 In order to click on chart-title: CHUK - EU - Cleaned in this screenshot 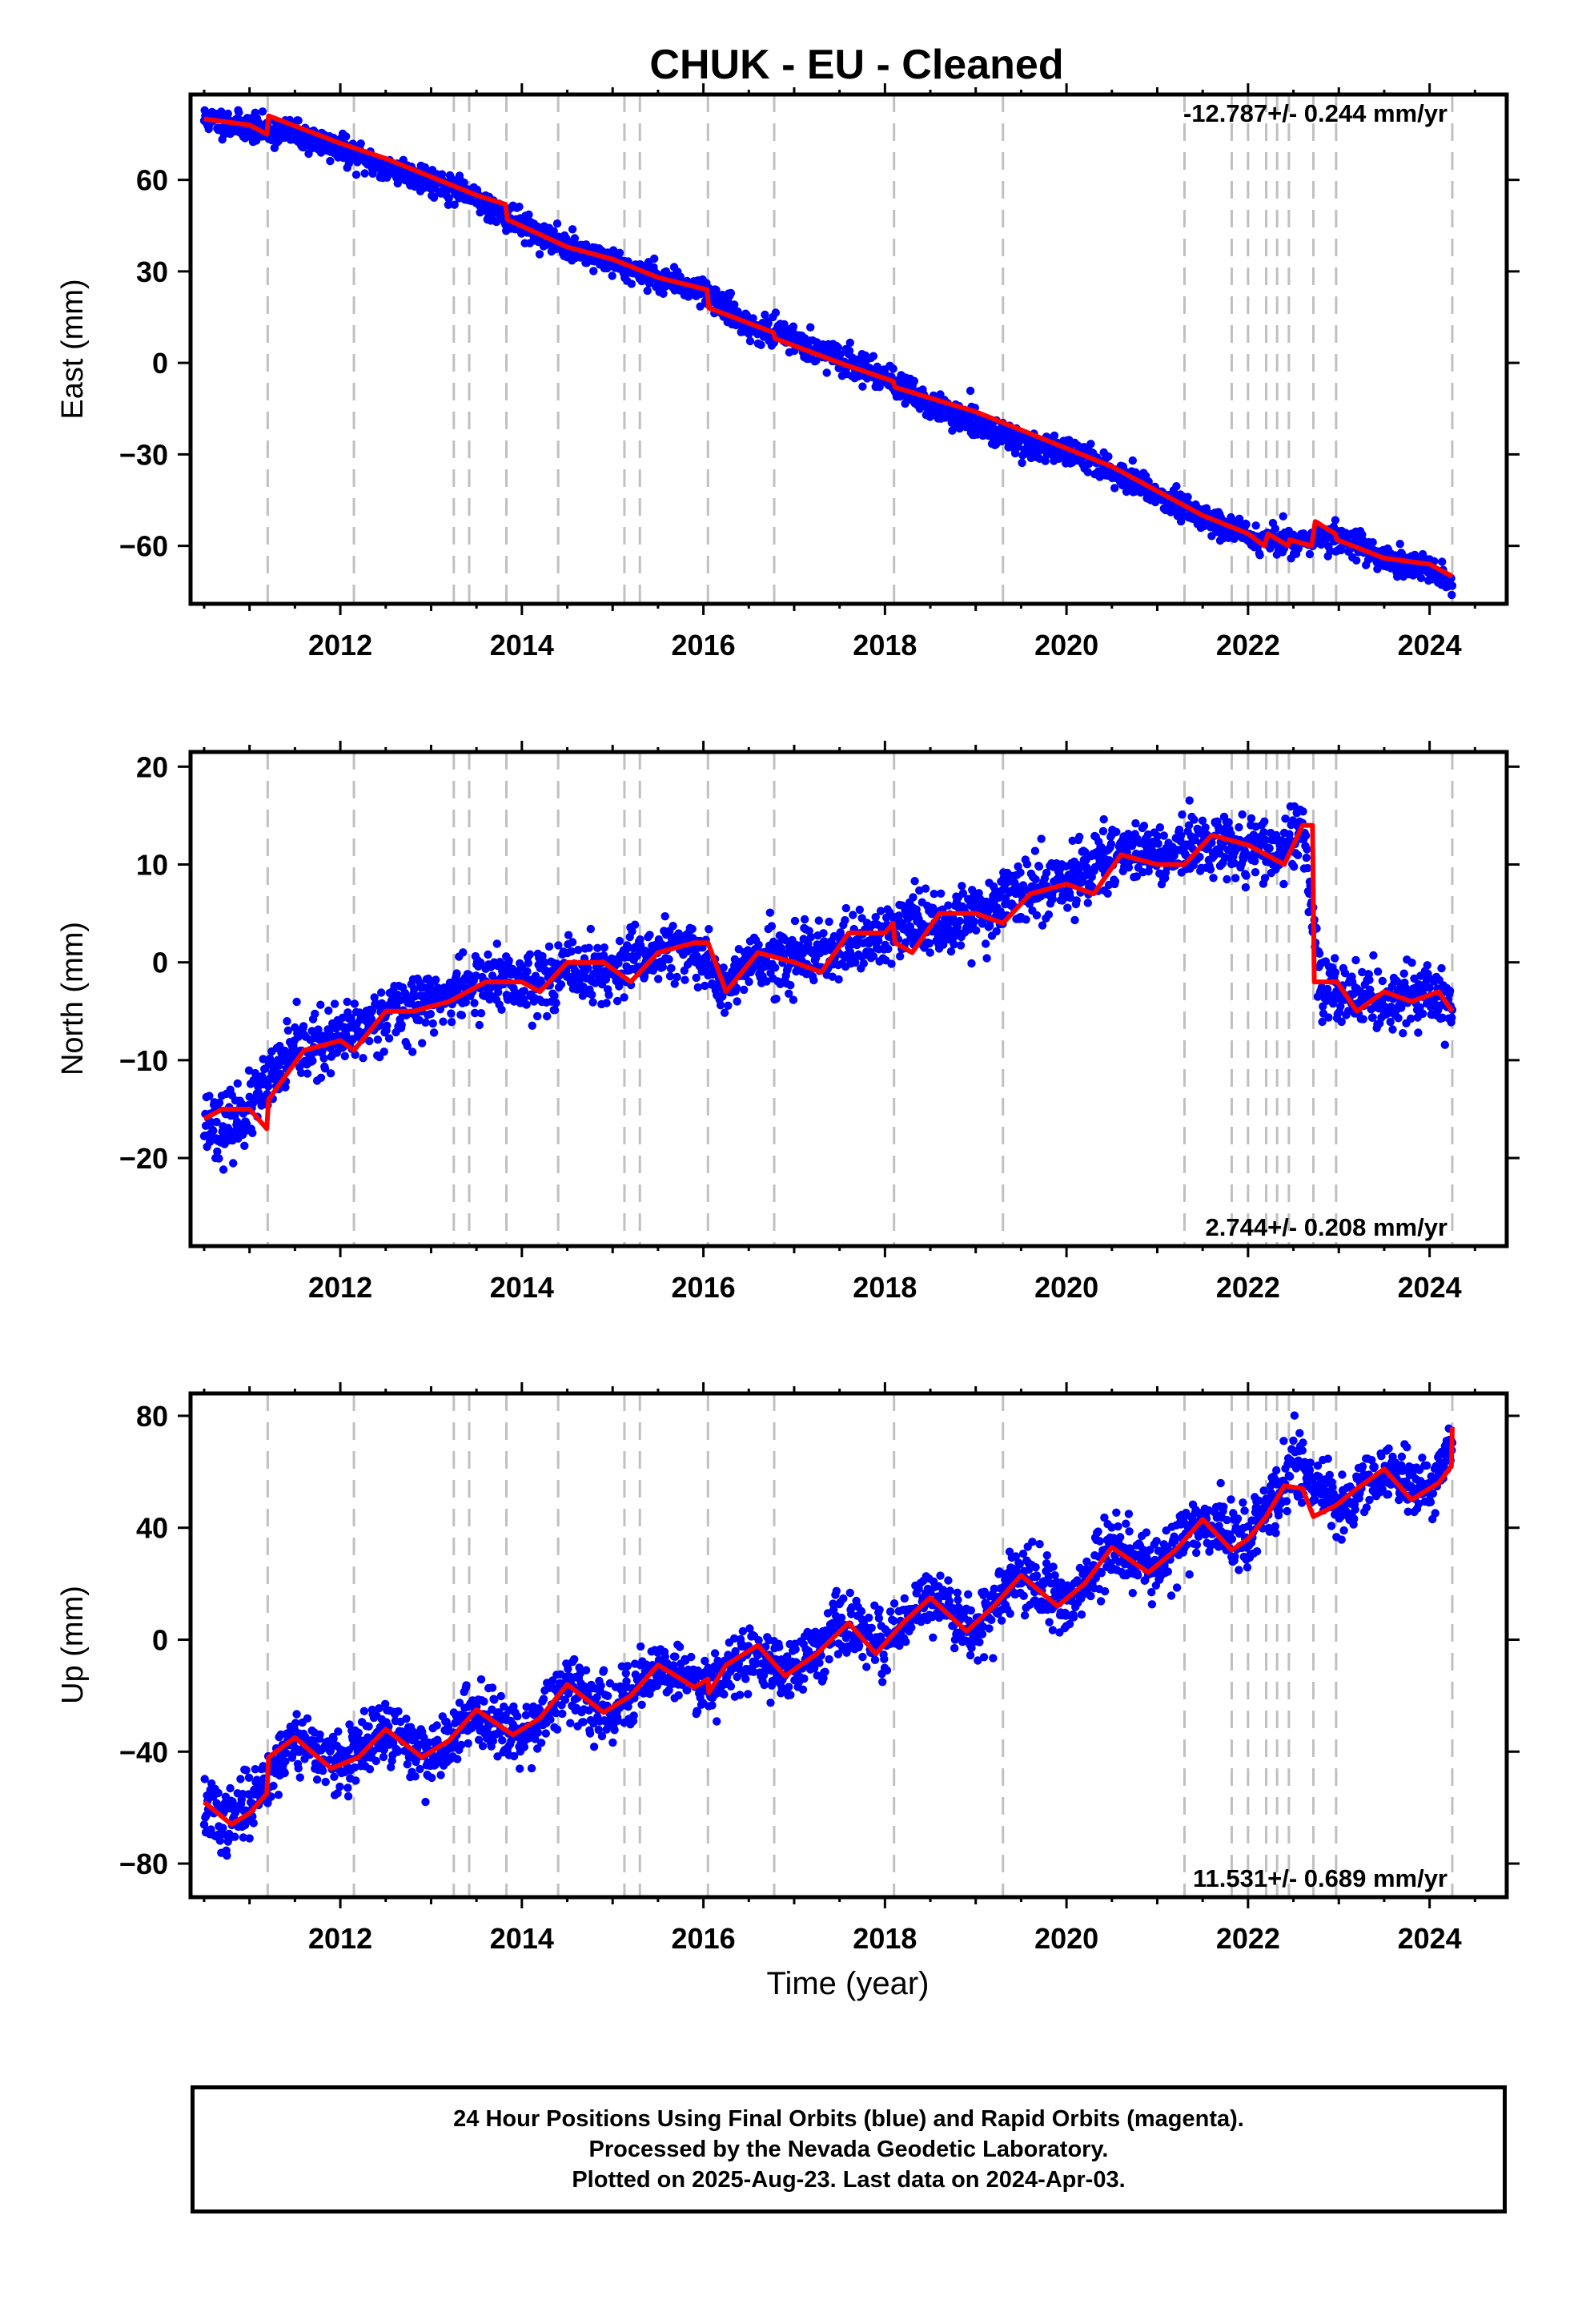, I will do `click(856, 65)`.